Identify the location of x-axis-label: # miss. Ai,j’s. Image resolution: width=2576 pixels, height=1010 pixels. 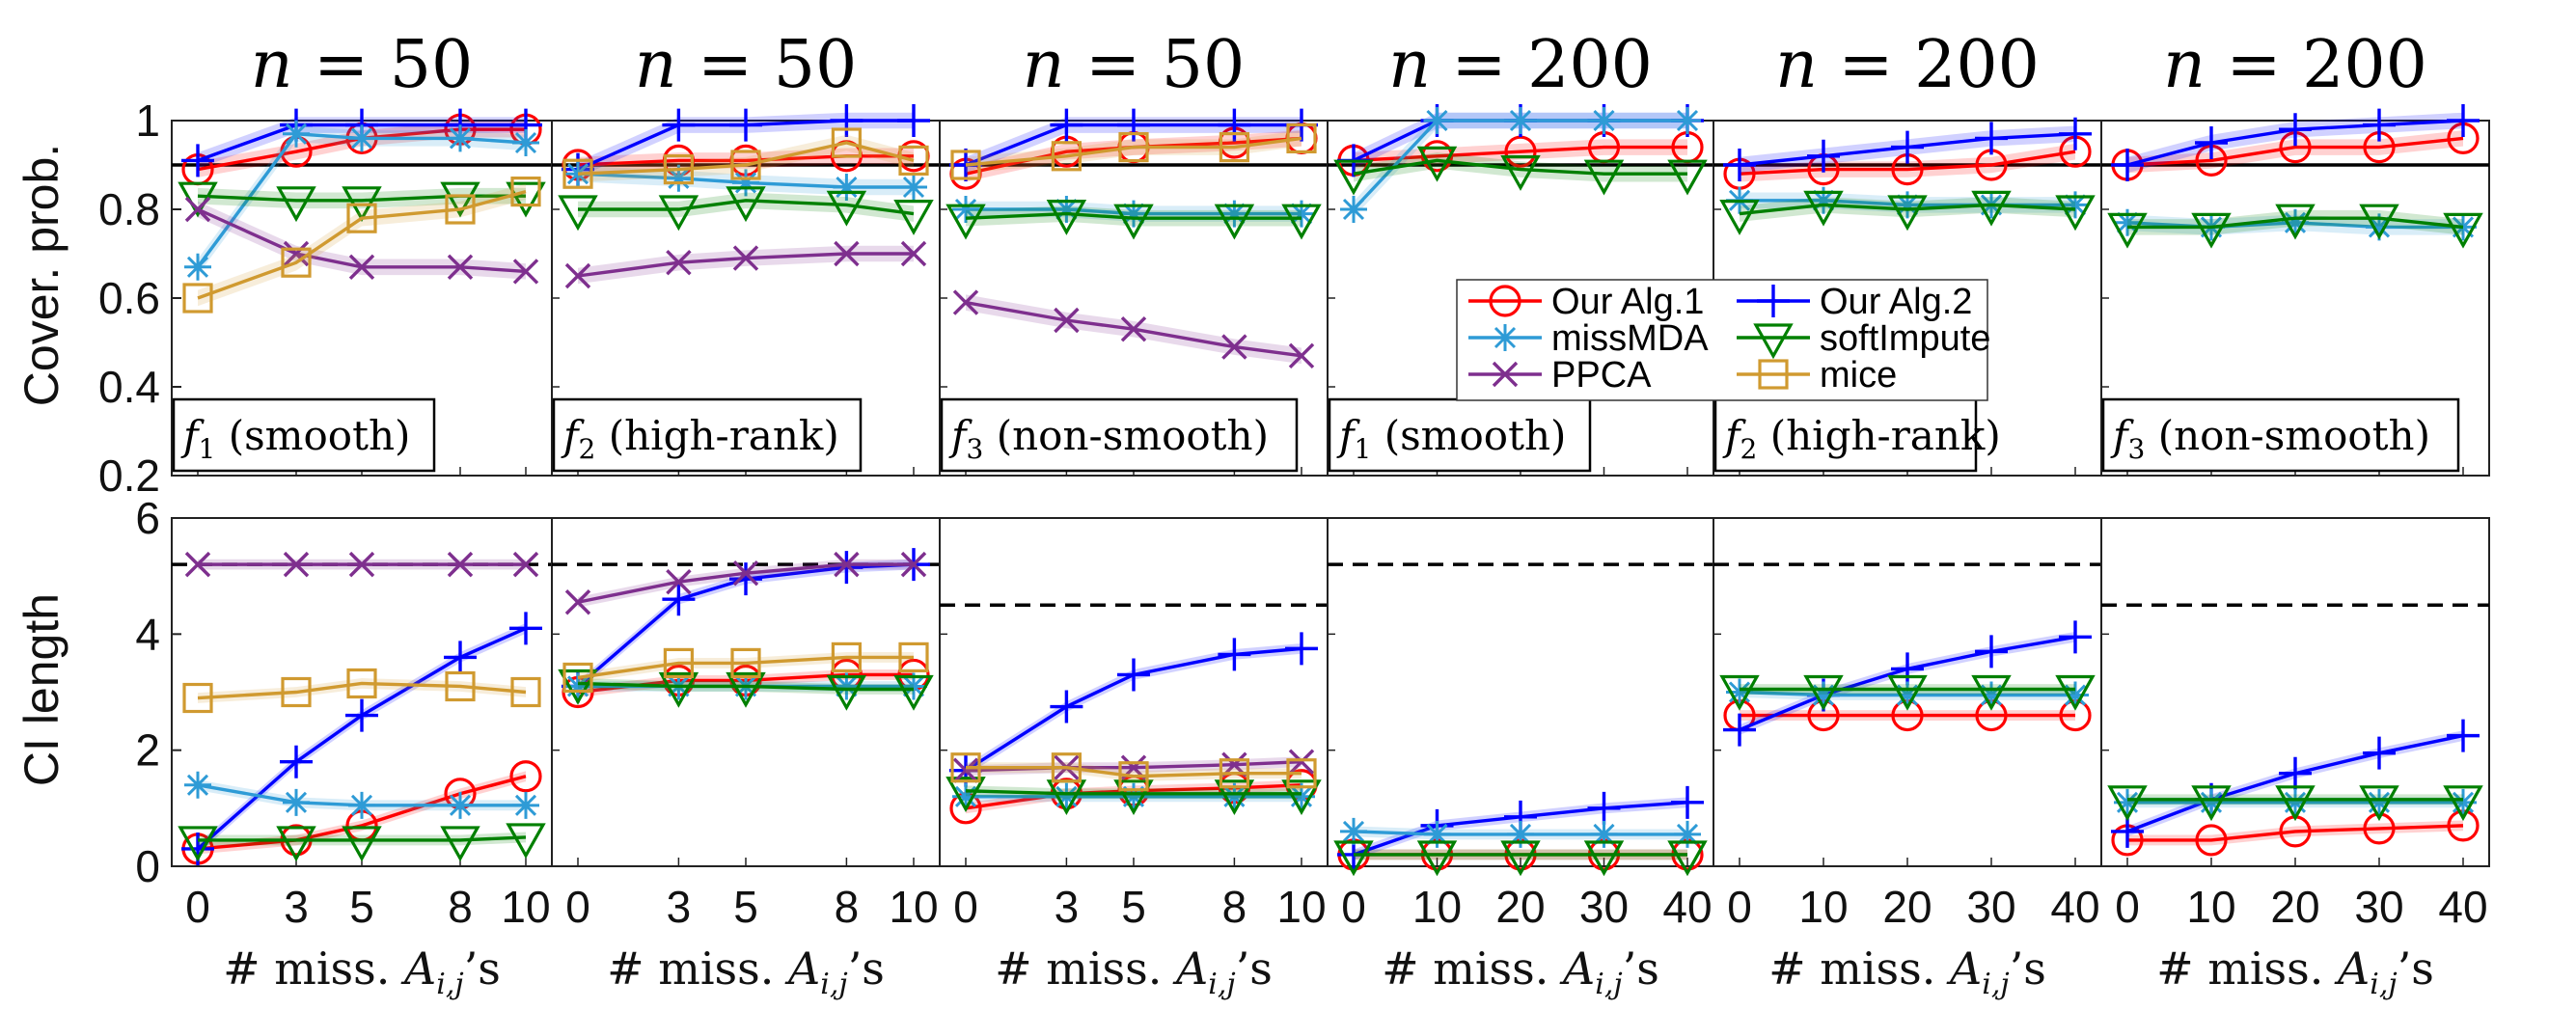
(2295, 971).